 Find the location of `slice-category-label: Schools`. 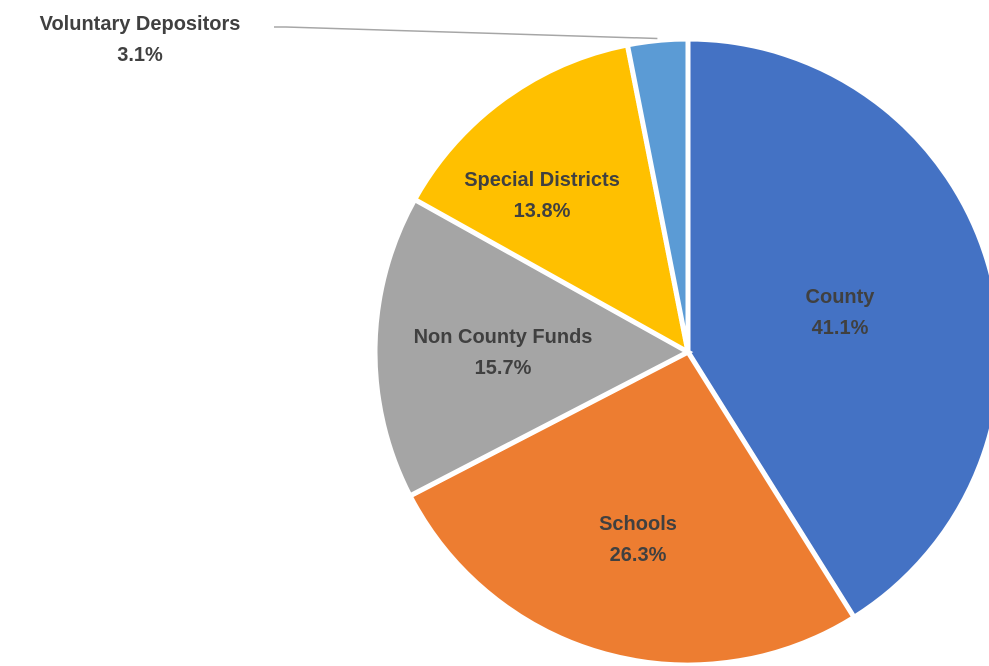

slice-category-label: Schools is located at coordinates (638, 524).